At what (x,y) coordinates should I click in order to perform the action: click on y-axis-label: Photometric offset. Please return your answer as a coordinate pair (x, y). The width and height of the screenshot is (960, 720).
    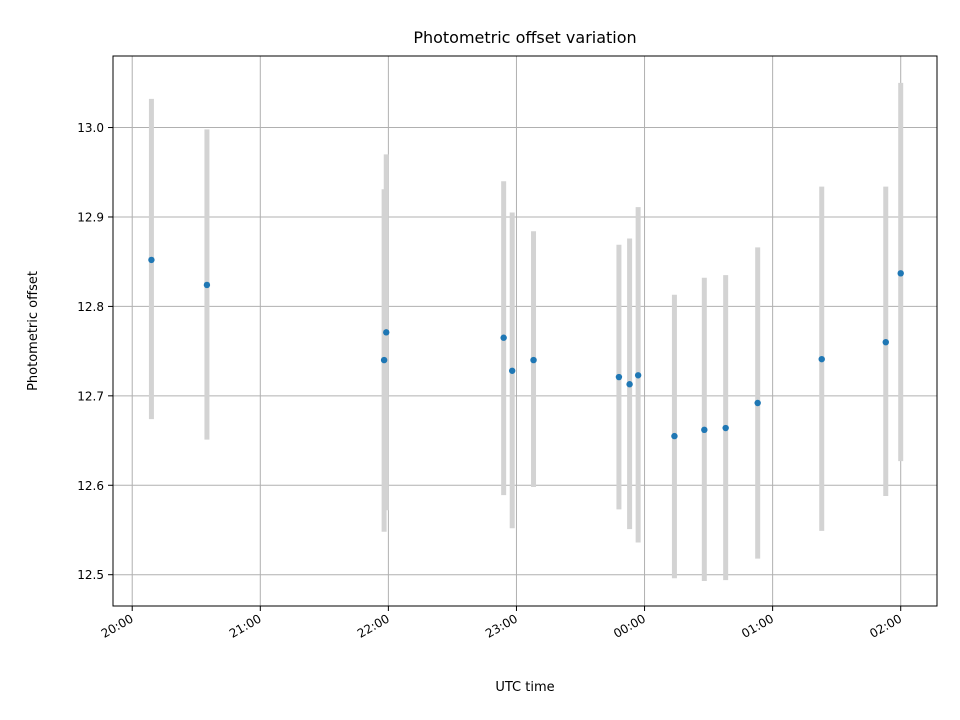
    Looking at the image, I should click on (33, 331).